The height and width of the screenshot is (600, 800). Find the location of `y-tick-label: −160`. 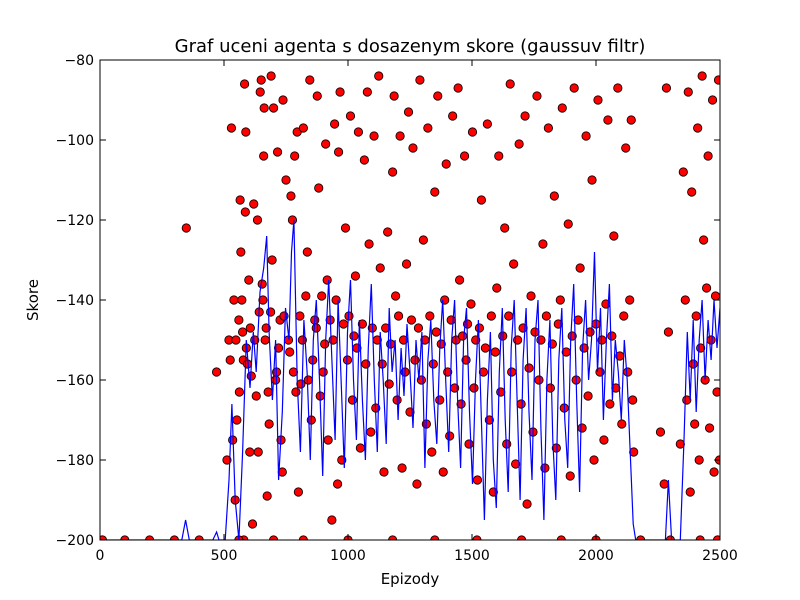

y-tick-label: −160 is located at coordinates (75, 381).